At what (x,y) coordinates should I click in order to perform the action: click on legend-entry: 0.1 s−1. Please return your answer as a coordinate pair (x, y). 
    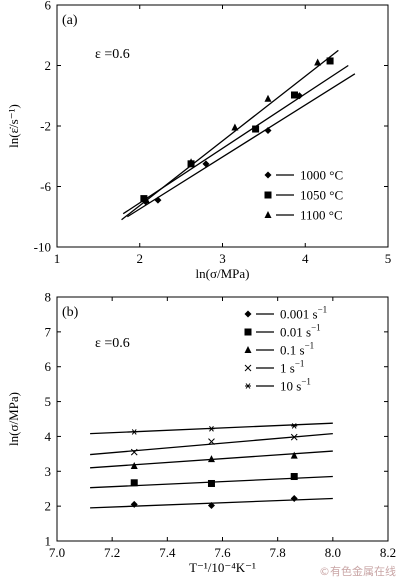
    Looking at the image, I should click on (279, 349).